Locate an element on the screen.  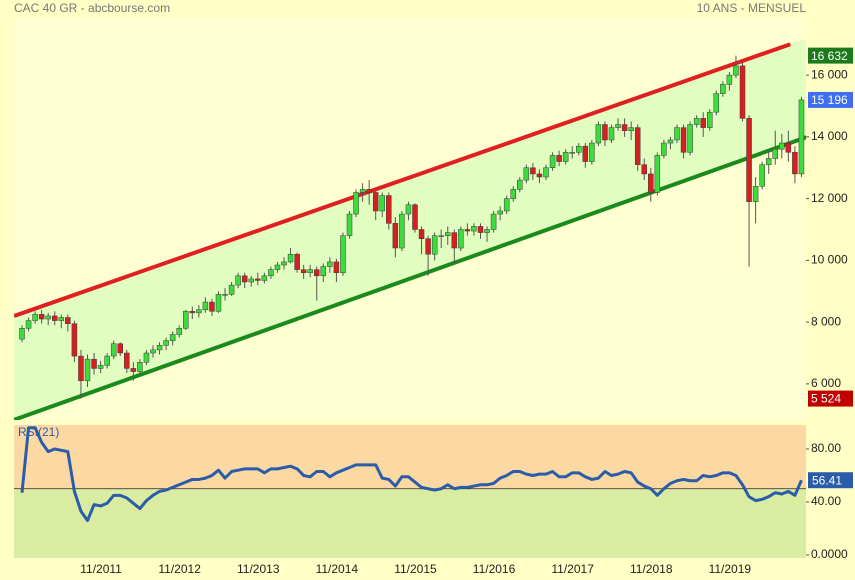
y-tick-label: 14 000 is located at coordinates (829, 136).